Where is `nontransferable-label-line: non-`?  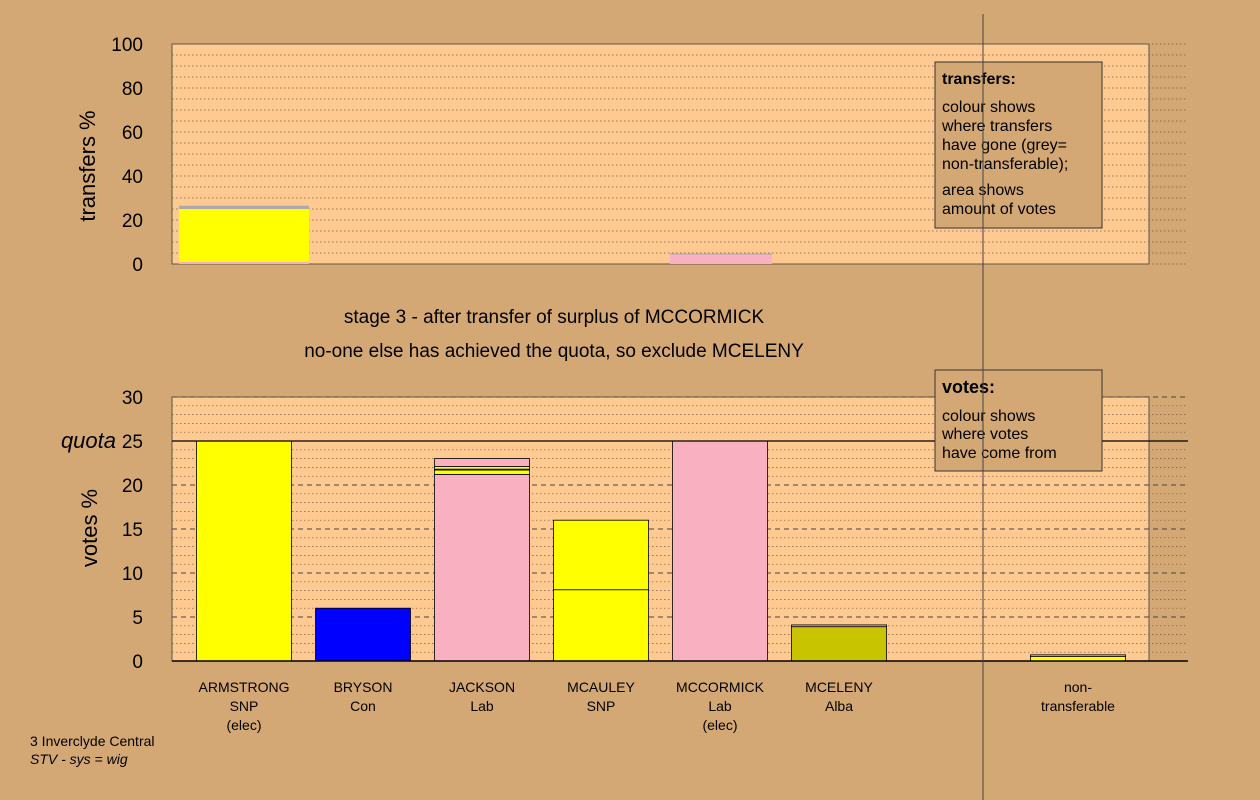 nontransferable-label-line: non- is located at coordinates (1078, 687).